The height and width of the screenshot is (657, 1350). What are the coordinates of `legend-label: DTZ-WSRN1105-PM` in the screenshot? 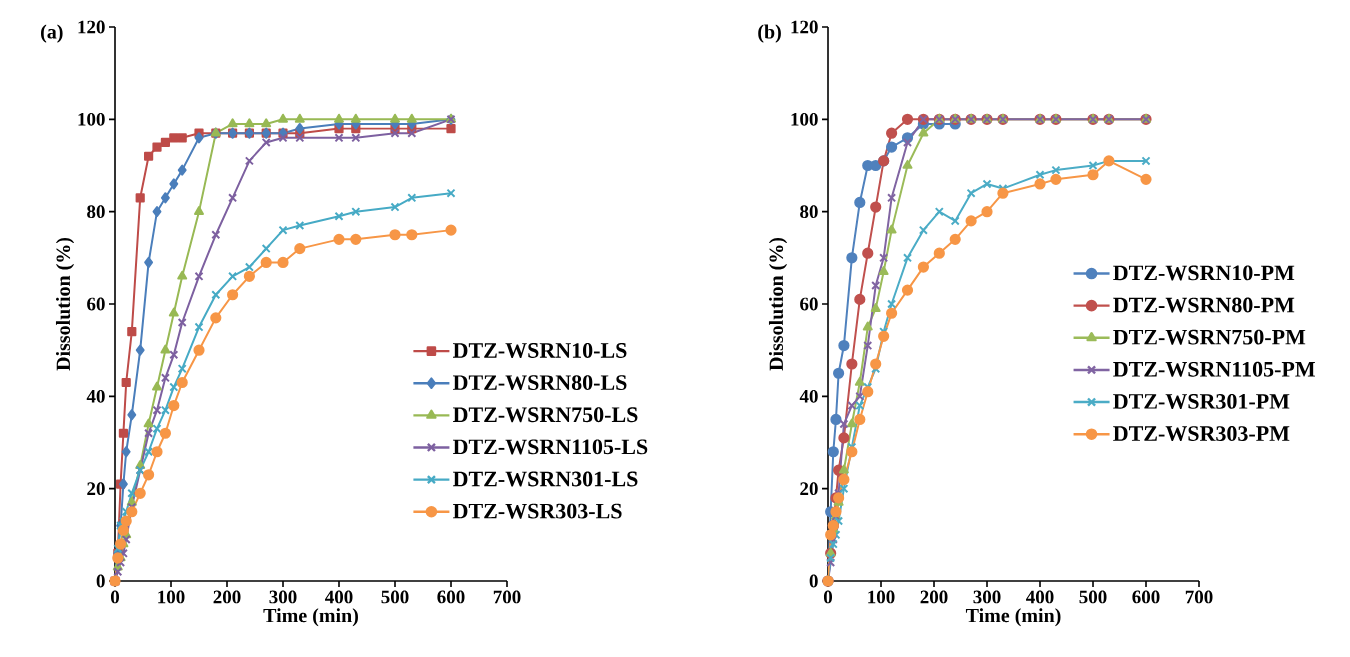 It's located at (1214, 369).